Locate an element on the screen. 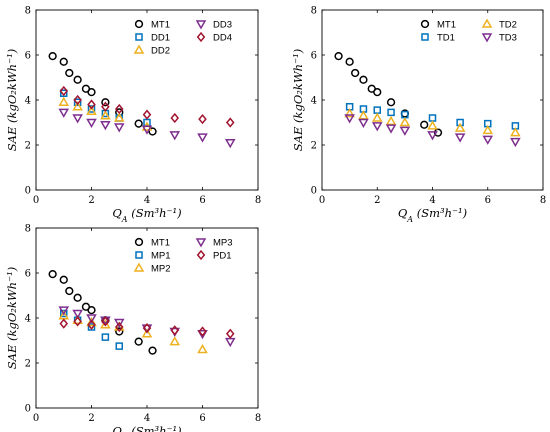 The width and height of the screenshot is (550, 432). series-MT1 is located at coordinates (102, 93).